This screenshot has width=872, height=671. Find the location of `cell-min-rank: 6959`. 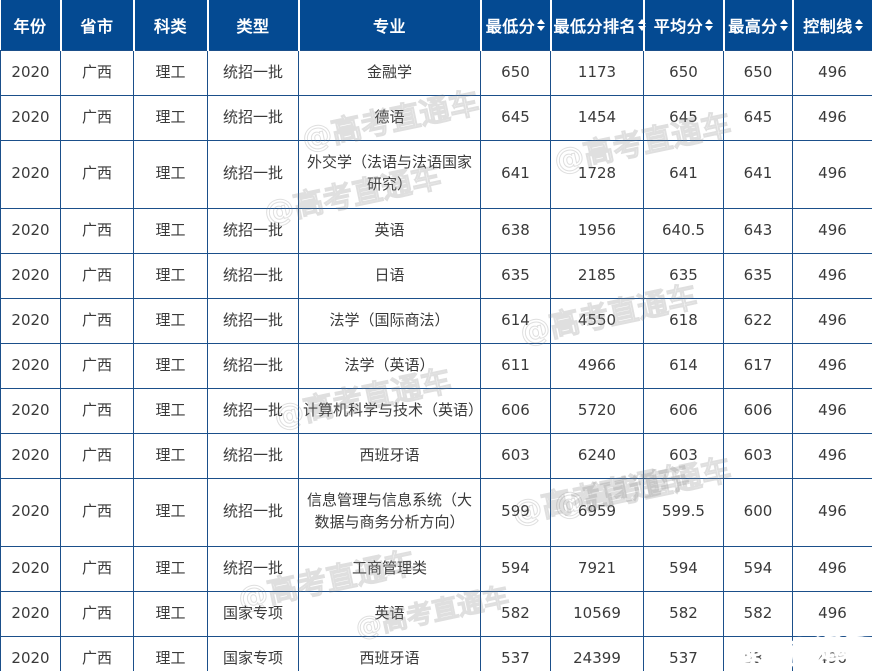

cell-min-rank: 6959 is located at coordinates (597, 512).